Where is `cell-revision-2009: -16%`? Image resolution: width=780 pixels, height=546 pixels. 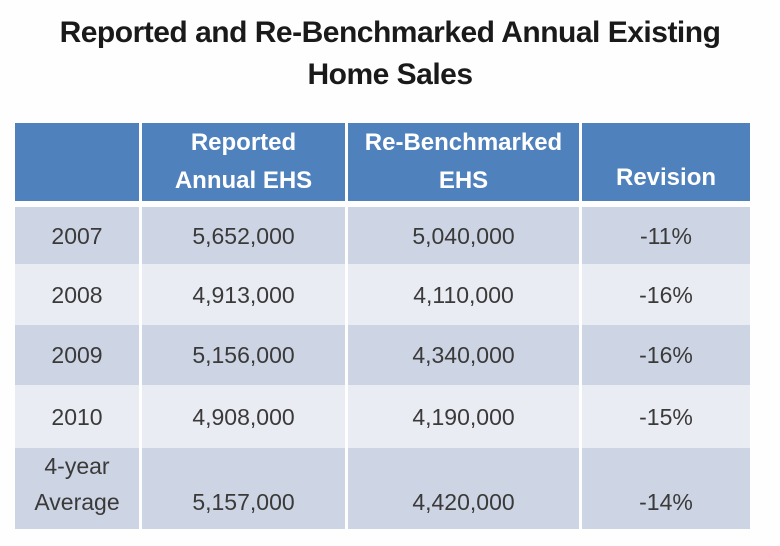 cell-revision-2009: -16% is located at coordinates (666, 355).